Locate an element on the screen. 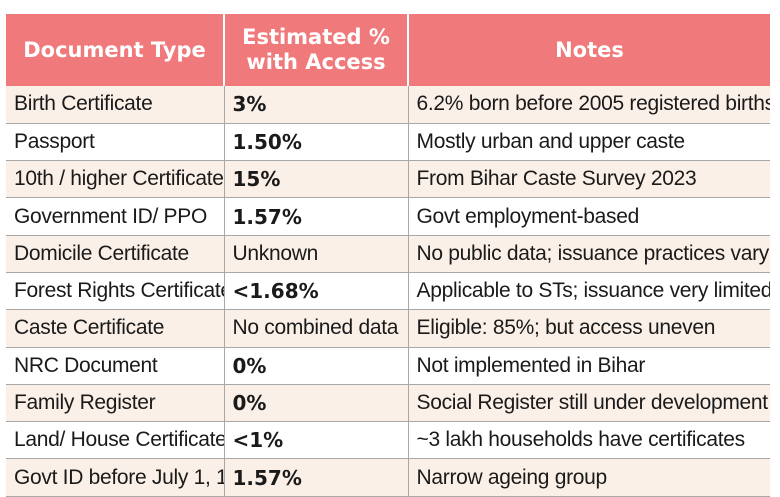  cell-access: 1.50% is located at coordinates (316, 142).